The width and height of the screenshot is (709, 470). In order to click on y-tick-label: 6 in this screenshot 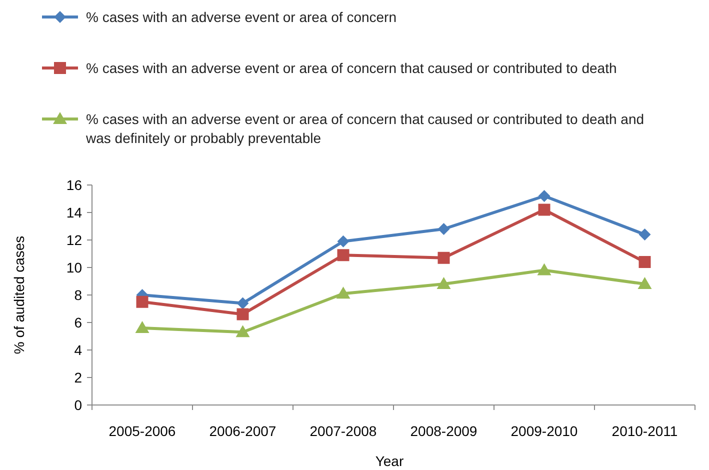, I will do `click(78, 322)`.